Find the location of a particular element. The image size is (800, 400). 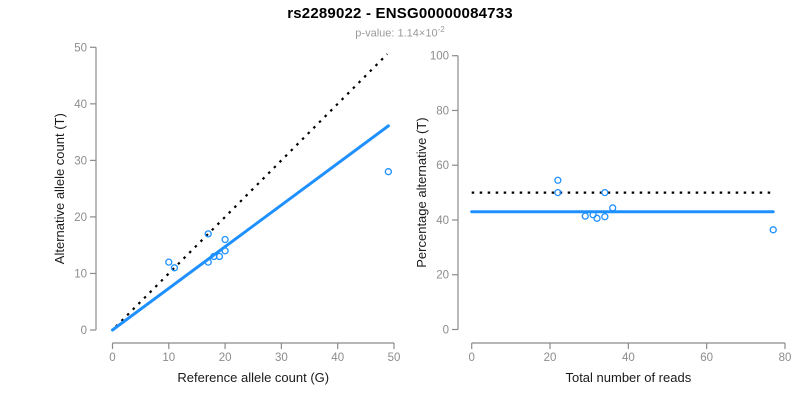

x-tick-label: 10 is located at coordinates (168, 358).